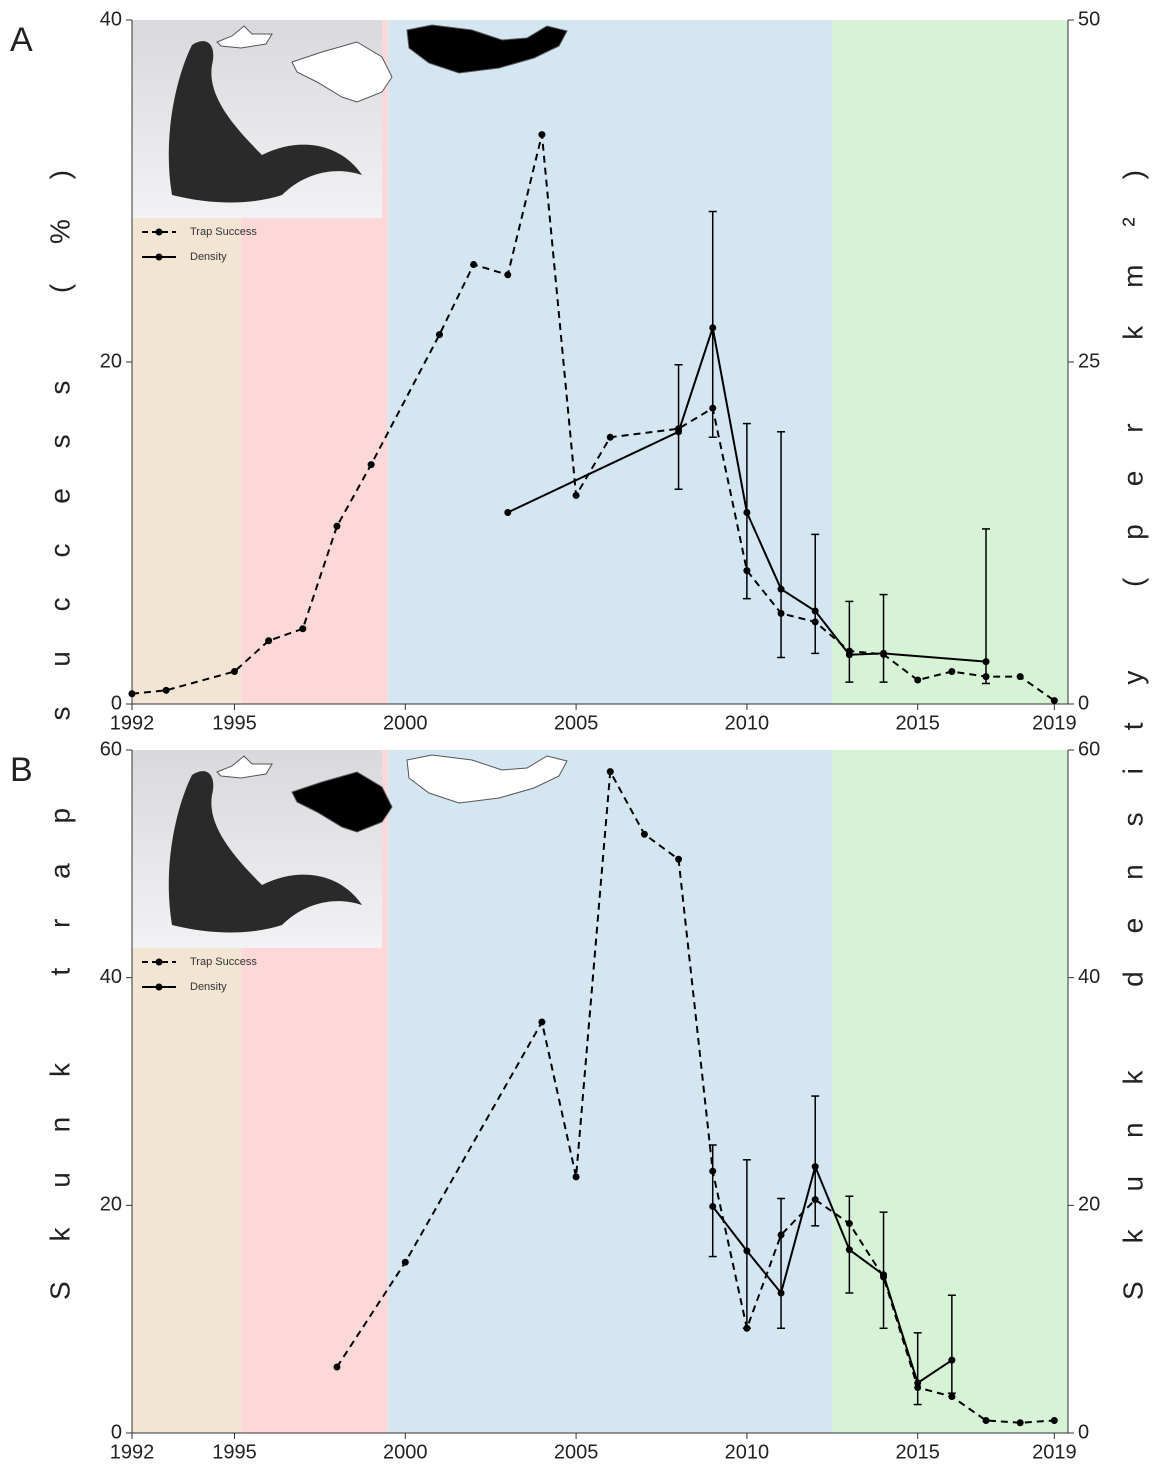 This screenshot has height=1469, width=1156. What do you see at coordinates (1089, 19) in the screenshot?
I see `y2-tick-label: 50` at bounding box center [1089, 19].